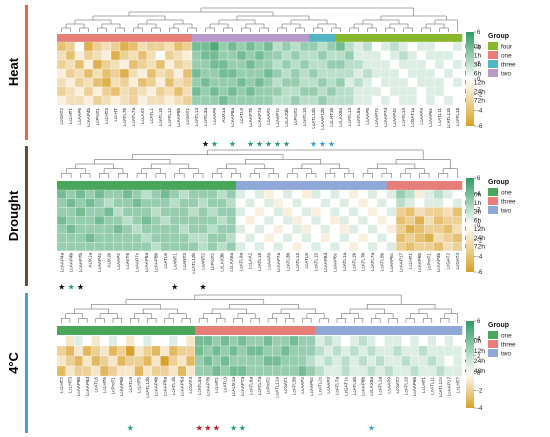 The image size is (550, 437). I want to click on cold-column-label: LcLHT2, so click(61, 385).